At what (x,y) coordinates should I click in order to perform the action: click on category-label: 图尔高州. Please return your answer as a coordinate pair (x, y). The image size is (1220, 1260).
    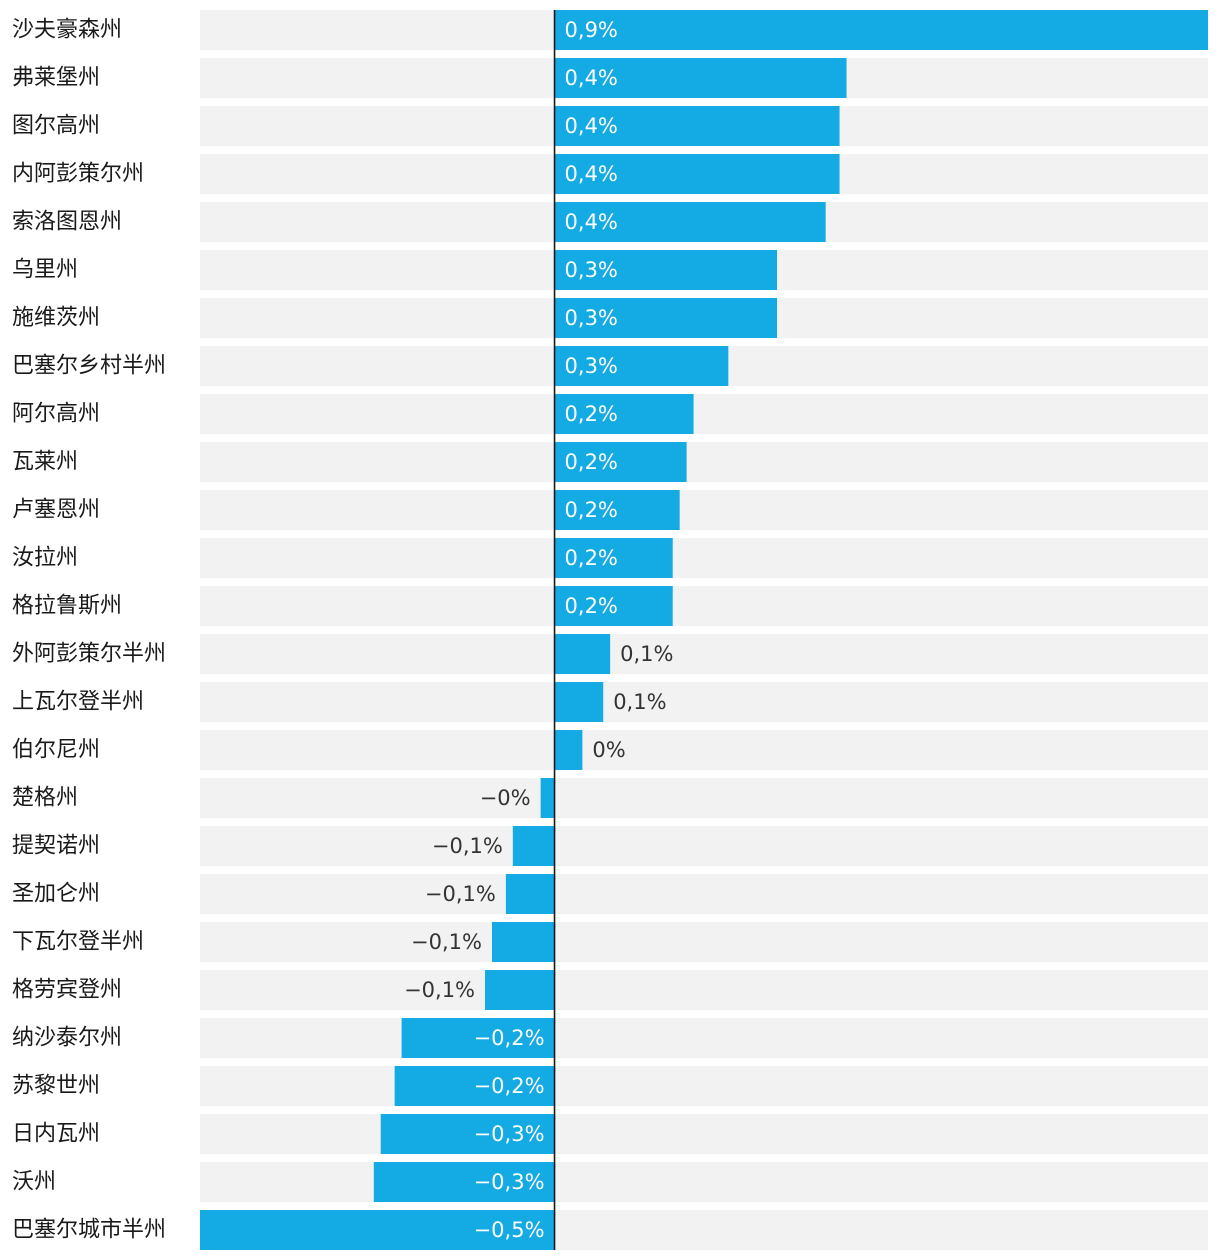
    Looking at the image, I should click on (56, 126).